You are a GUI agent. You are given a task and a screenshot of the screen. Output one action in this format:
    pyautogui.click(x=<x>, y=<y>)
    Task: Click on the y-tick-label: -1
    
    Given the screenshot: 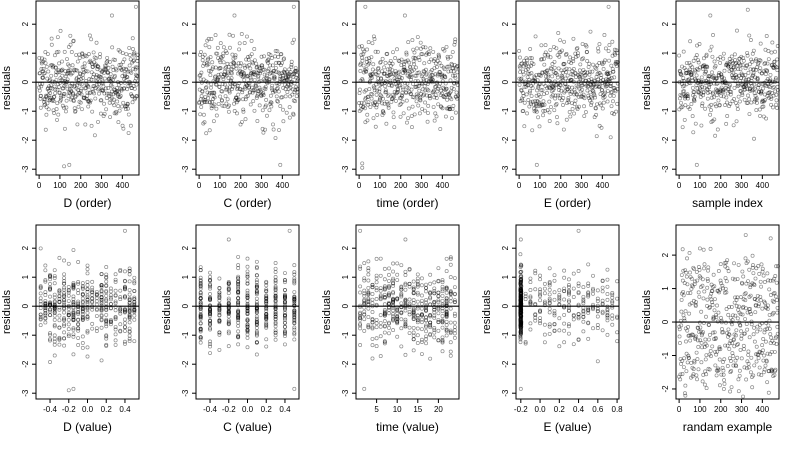 What is the action you would take?
    pyautogui.click(x=665, y=111)
    